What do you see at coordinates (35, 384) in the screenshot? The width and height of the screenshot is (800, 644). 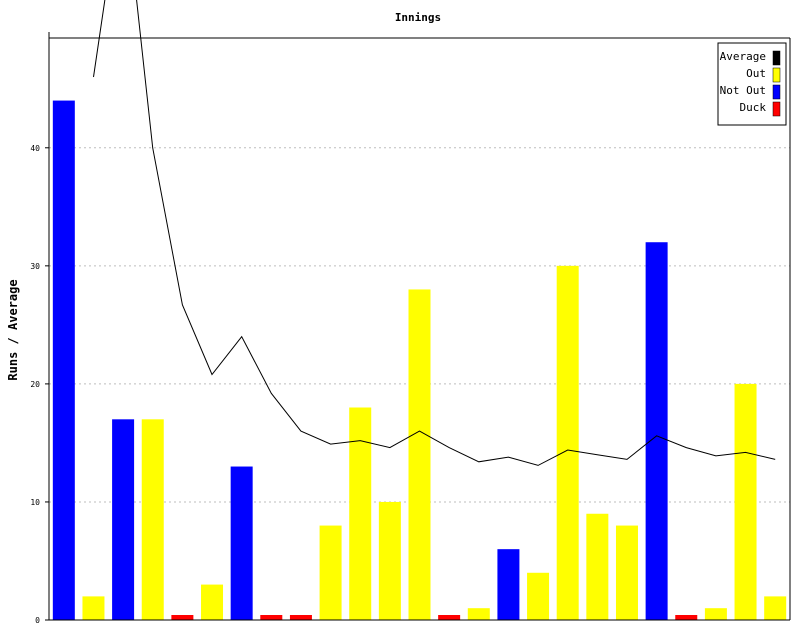 I see `y-tick-label: 20` at bounding box center [35, 384].